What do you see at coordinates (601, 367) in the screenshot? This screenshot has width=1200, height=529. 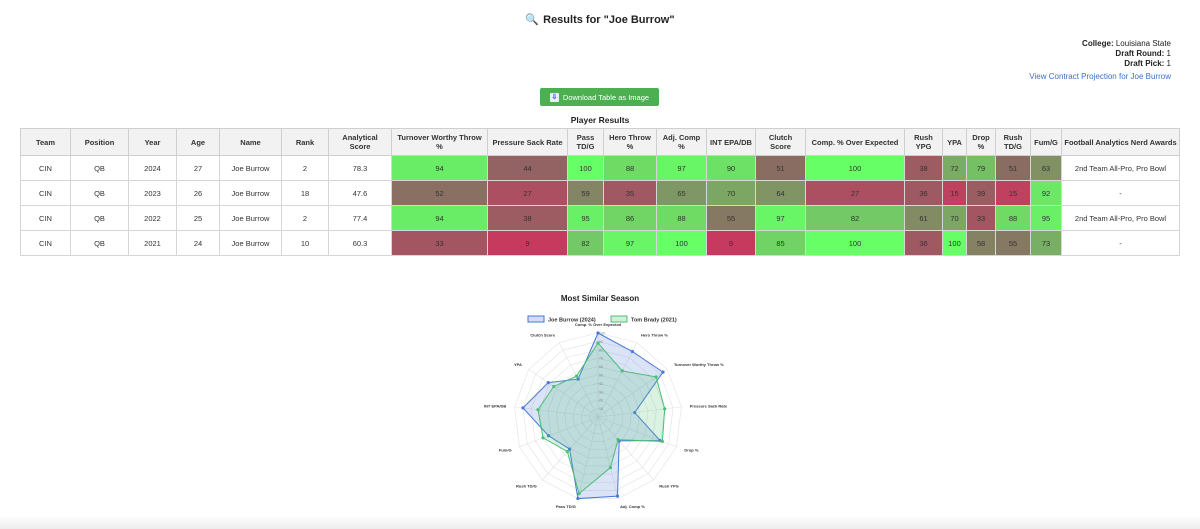 I see `tick-label: 60` at bounding box center [601, 367].